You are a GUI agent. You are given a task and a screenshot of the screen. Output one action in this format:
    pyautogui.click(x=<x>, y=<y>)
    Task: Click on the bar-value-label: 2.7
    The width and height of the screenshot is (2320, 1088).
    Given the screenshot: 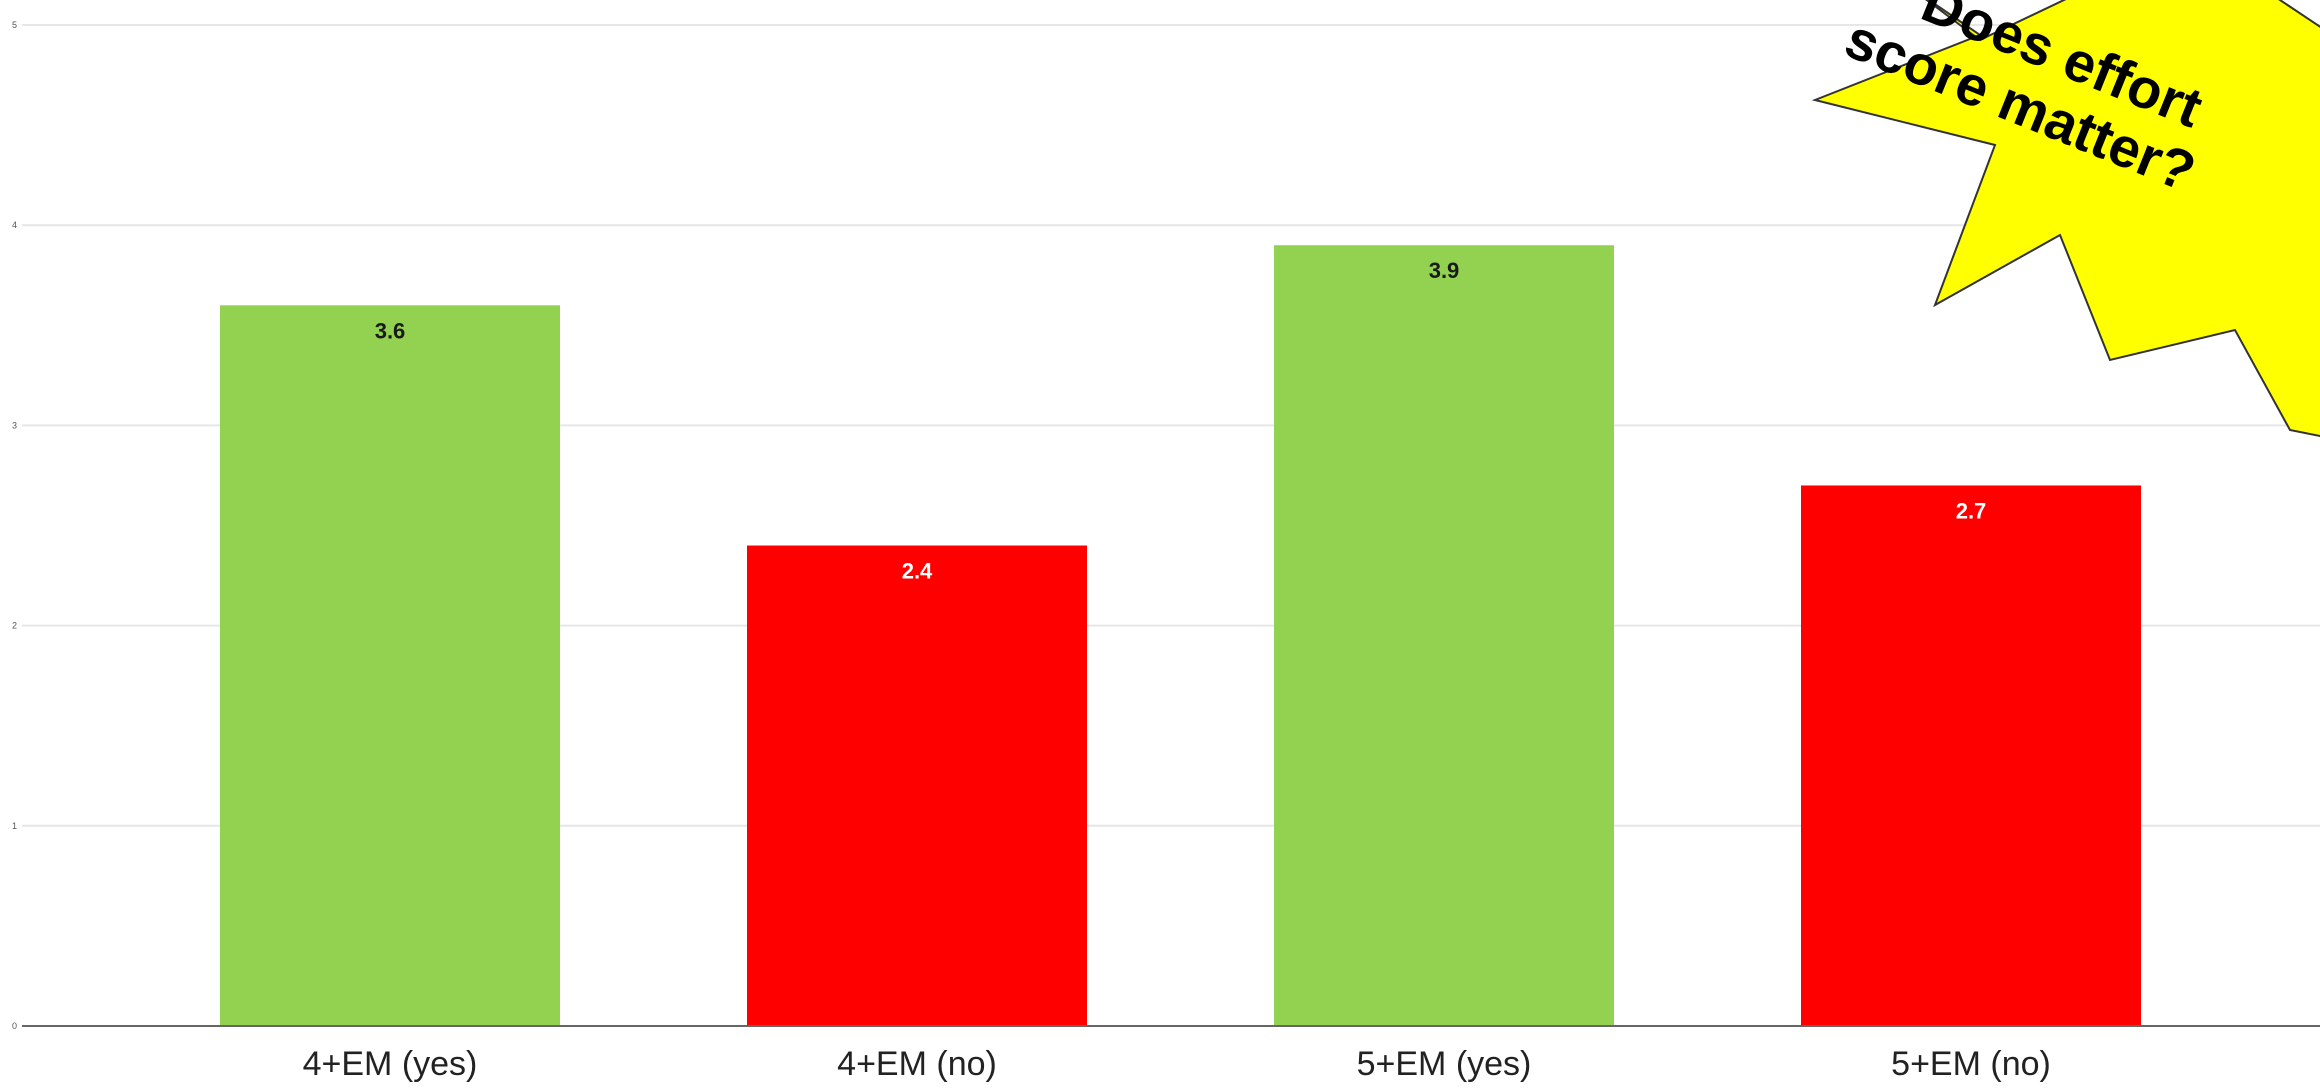 What is the action you would take?
    pyautogui.click(x=1971, y=510)
    